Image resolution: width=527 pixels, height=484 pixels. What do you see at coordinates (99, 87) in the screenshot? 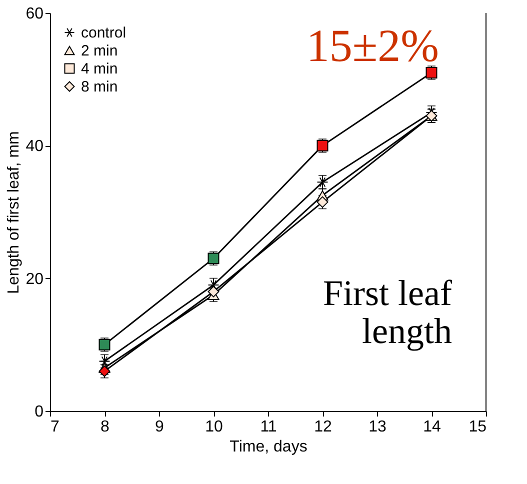
I see `legend-label: 8 min` at bounding box center [99, 87].